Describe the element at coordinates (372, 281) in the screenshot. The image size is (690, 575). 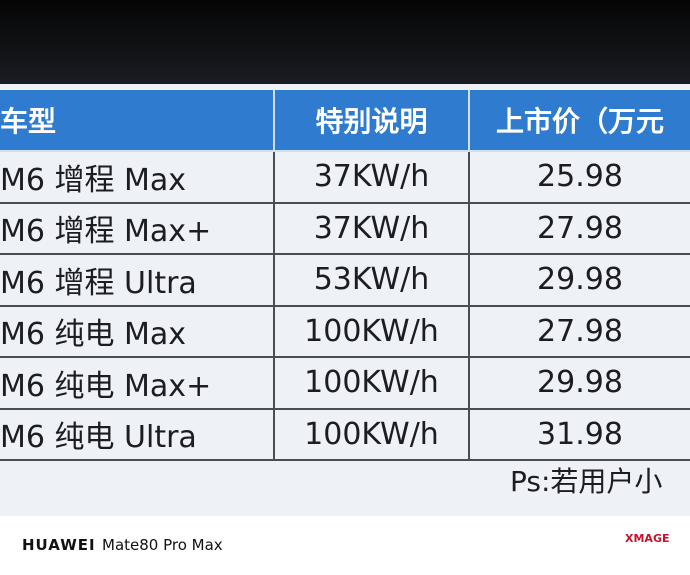
I see `table-cell: 53KW/h` at that location.